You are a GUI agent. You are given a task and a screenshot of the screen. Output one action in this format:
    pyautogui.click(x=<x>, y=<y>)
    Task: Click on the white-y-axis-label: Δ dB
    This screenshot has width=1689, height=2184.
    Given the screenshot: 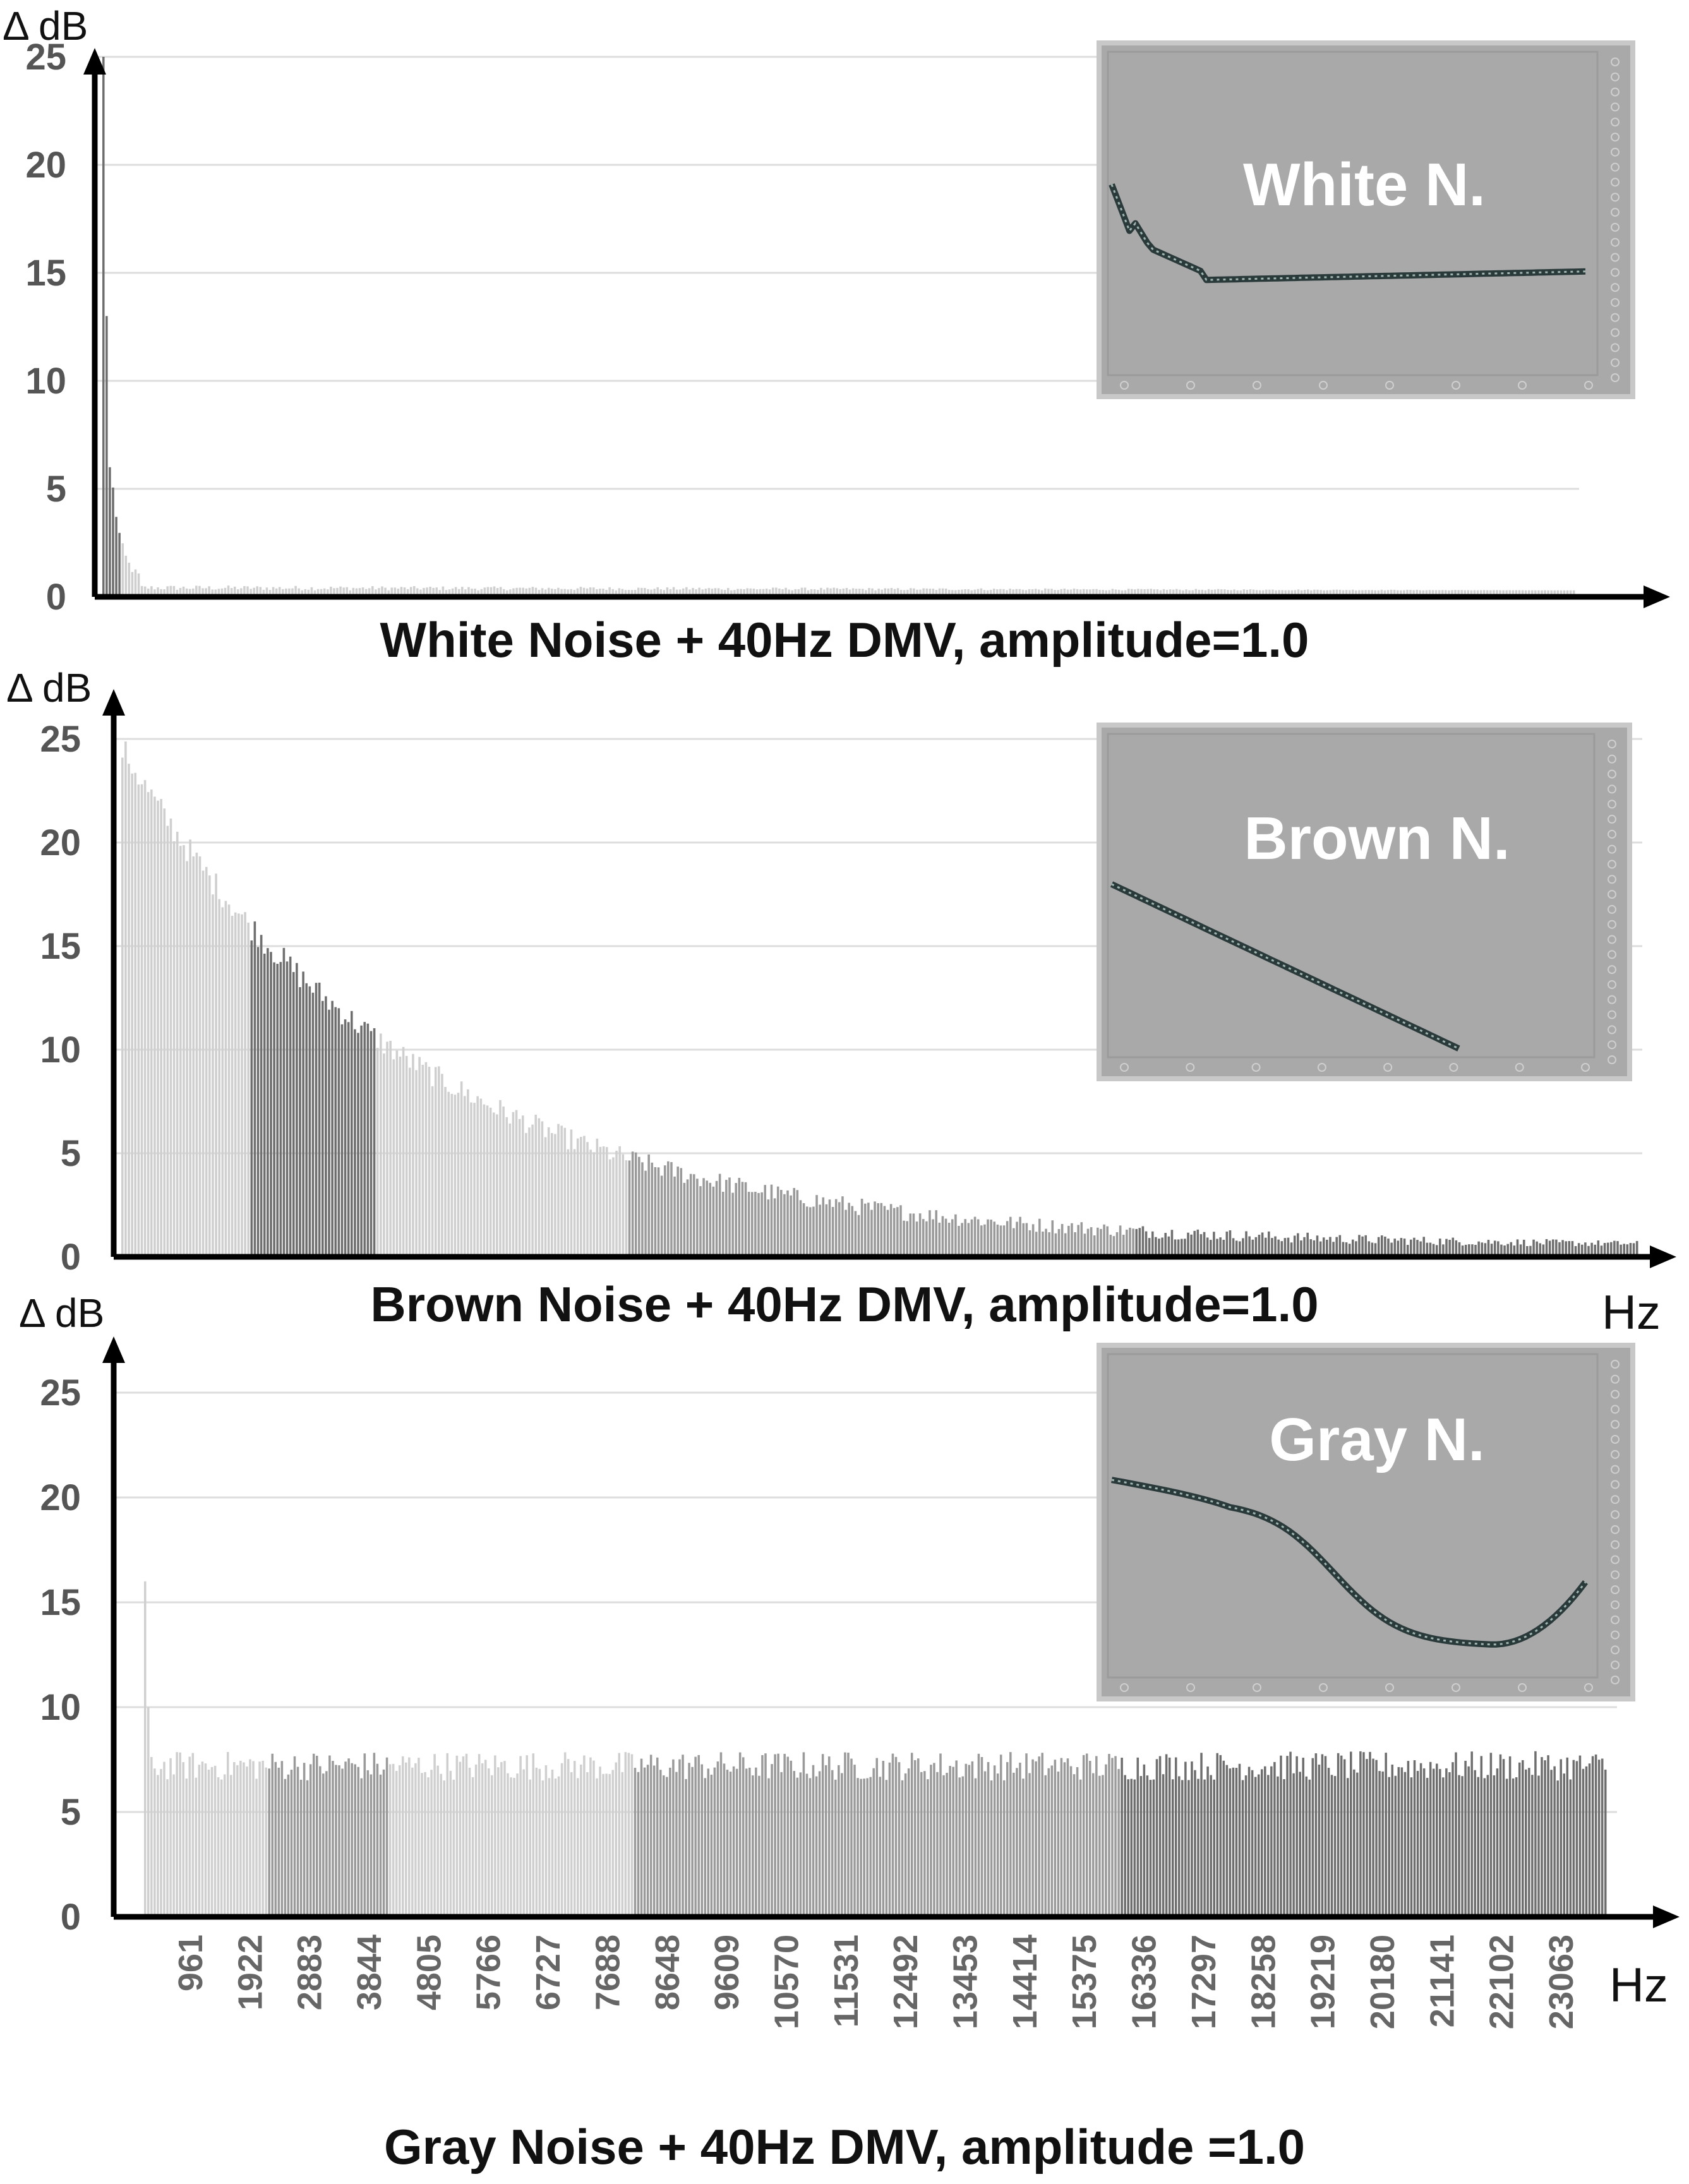 What is the action you would take?
    pyautogui.click(x=45, y=26)
    